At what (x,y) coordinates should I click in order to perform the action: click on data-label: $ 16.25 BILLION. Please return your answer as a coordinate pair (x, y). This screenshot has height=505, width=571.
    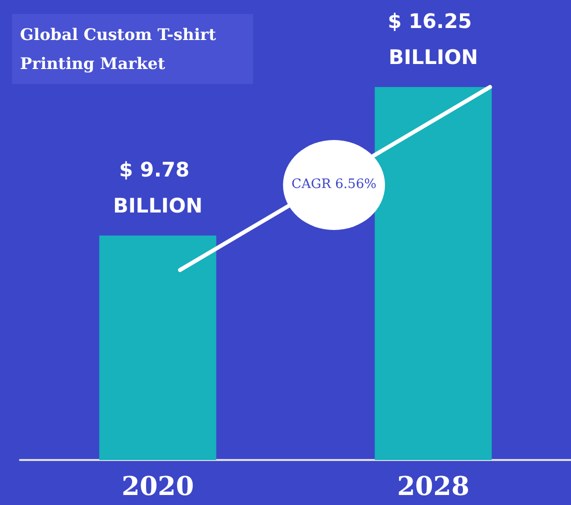
    Looking at the image, I should click on (433, 39).